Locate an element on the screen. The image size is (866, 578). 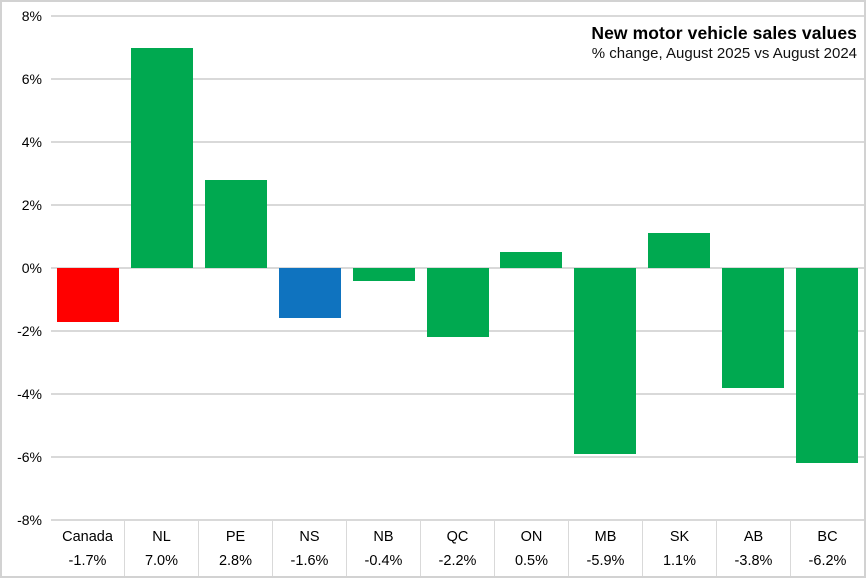
x-axis-cell: NL 7.0% is located at coordinates (161, 548).